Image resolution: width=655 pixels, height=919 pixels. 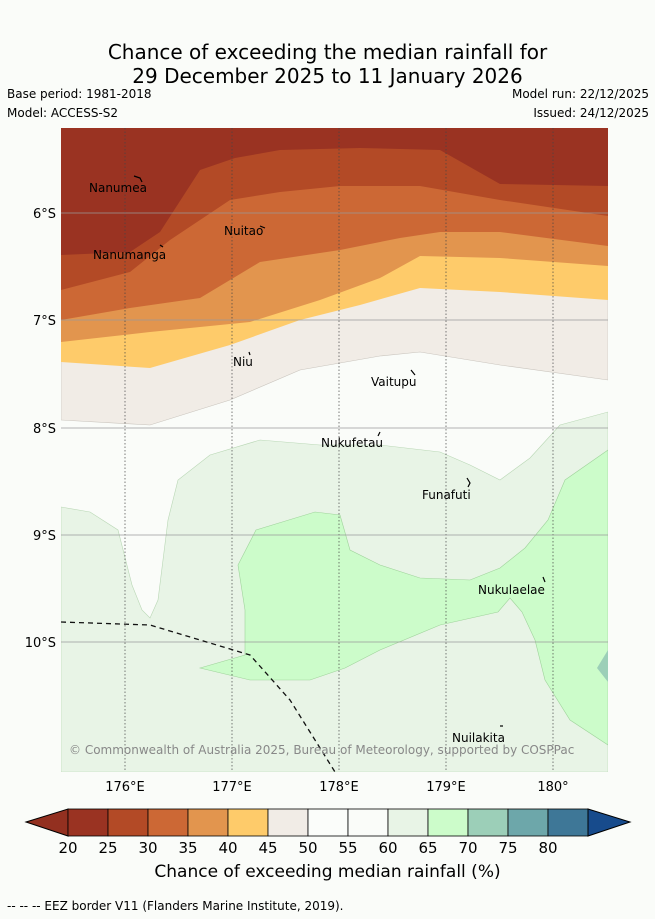 What do you see at coordinates (125, 787) in the screenshot?
I see `lon-tick-label: 176°E` at bounding box center [125, 787].